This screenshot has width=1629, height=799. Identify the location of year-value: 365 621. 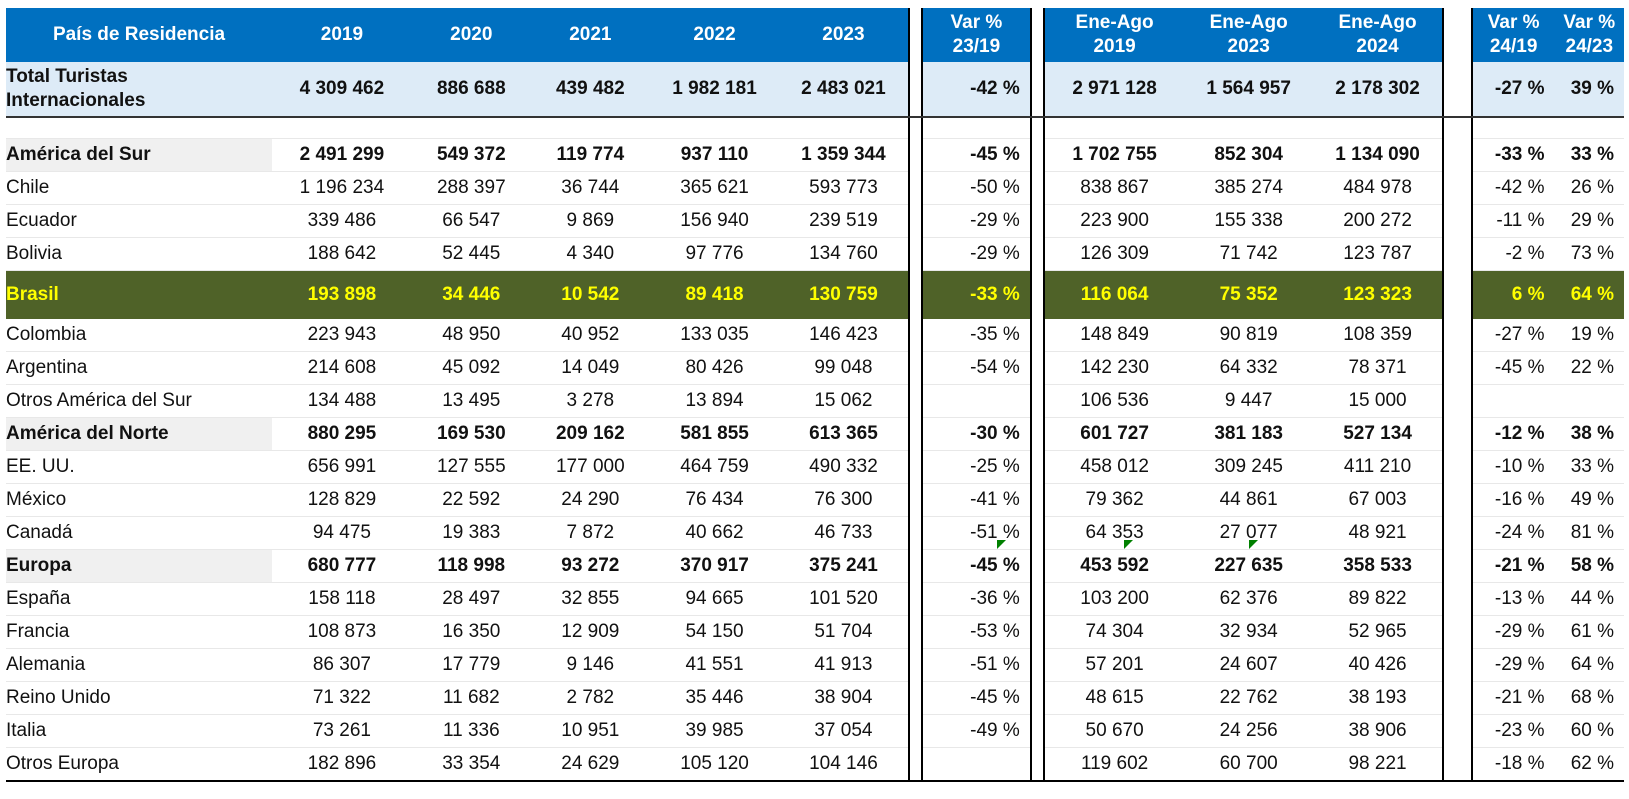
(714, 188).